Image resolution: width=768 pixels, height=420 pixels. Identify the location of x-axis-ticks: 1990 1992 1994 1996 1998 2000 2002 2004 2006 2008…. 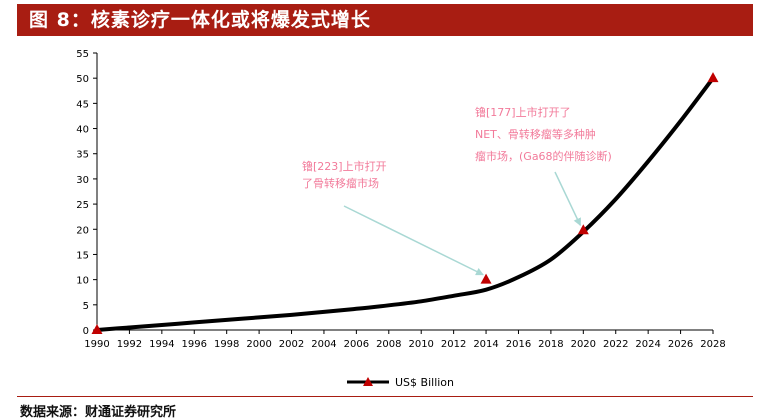
(405, 340).